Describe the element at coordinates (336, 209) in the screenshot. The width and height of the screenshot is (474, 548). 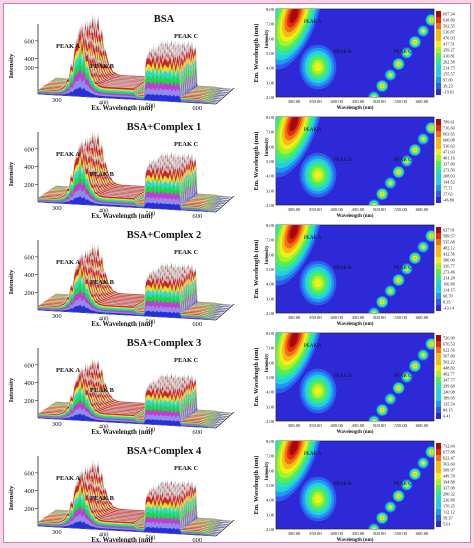
I see `contour-x-tick: 400.00` at that location.